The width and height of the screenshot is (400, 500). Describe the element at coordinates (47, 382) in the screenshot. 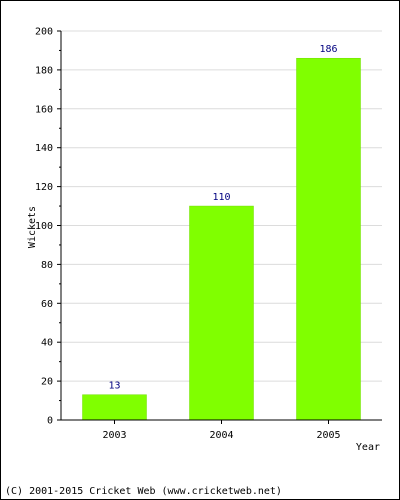

I see `y-tick-label: 20` at that location.